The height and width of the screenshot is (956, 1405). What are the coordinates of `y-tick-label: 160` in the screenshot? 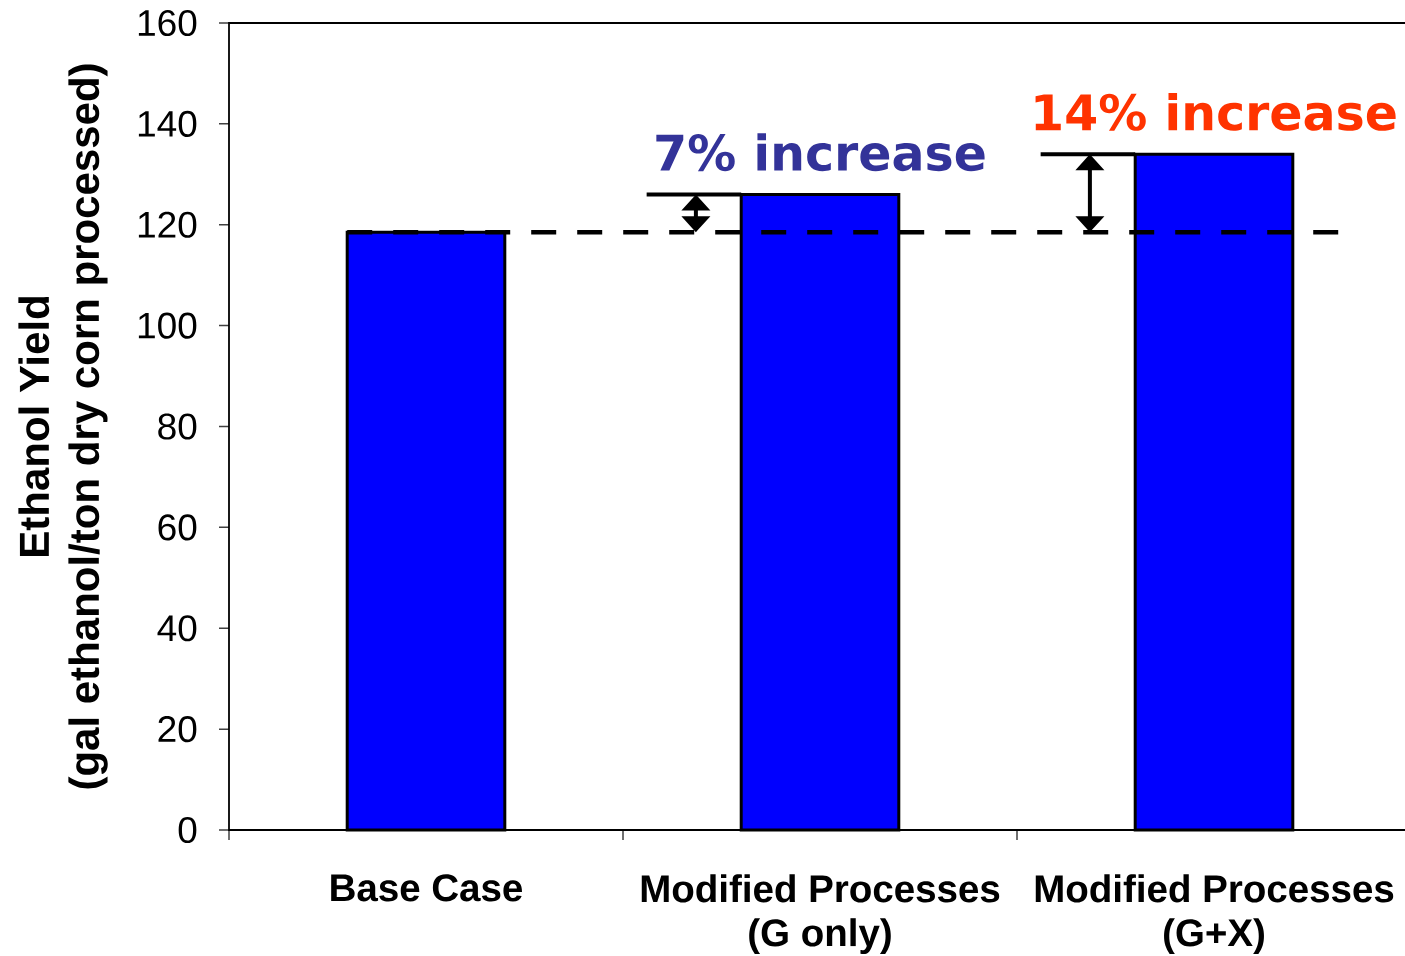 It's located at (167, 23).